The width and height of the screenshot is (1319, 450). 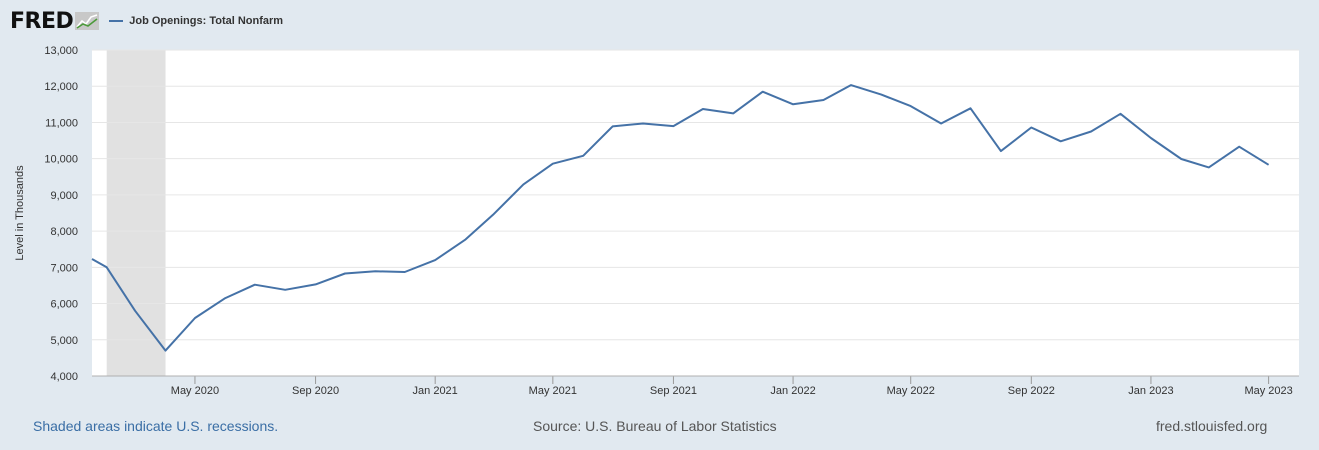 I want to click on y-tick-label: 12,000, so click(x=61, y=87).